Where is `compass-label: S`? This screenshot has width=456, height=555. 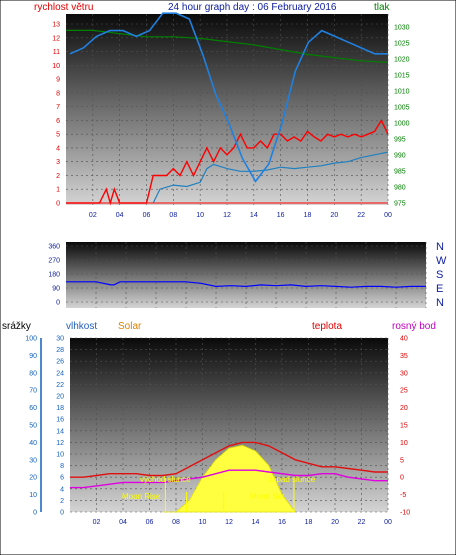 compass-label: S is located at coordinates (439, 275).